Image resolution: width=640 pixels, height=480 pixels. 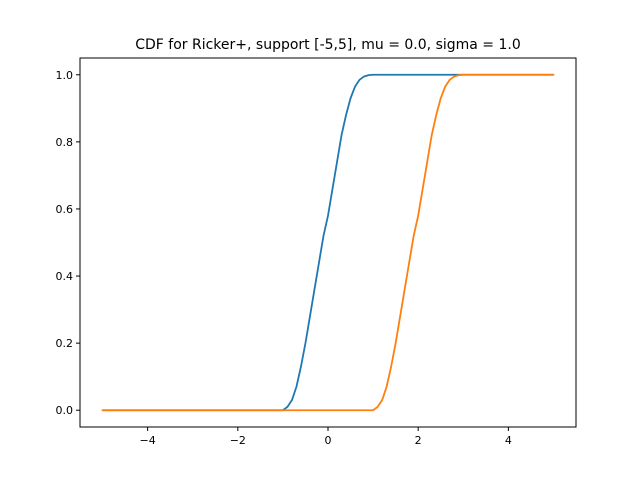 I want to click on x-tick-label: 2, so click(x=418, y=440).